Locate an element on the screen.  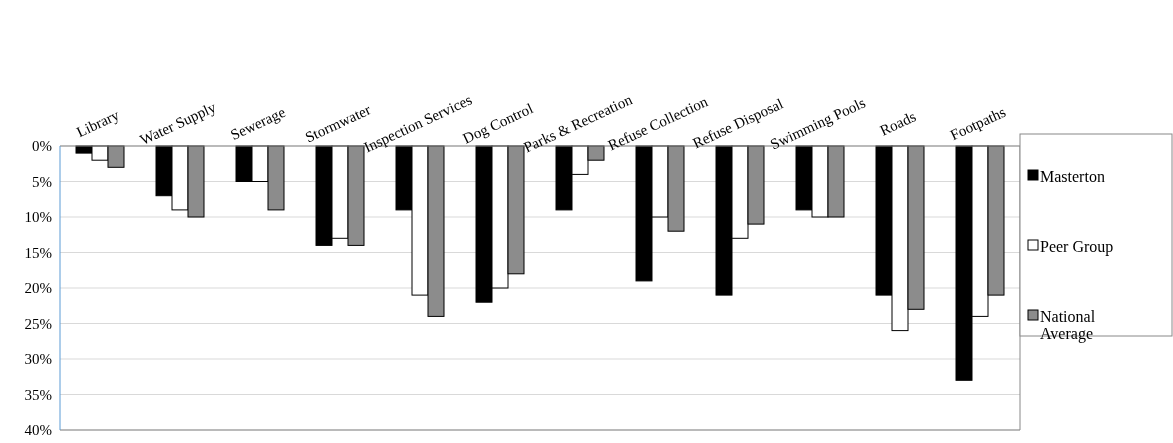
y-tick-label: 0% is located at coordinates (42, 146).